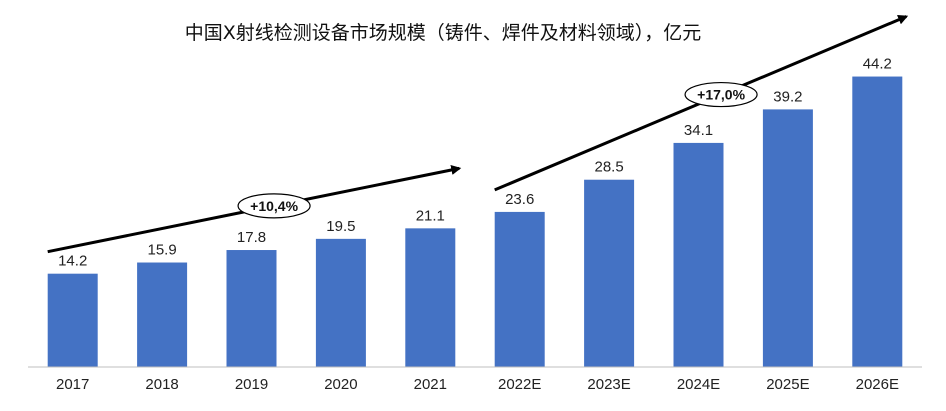 Image resolution: width=946 pixels, height=411 pixels. What do you see at coordinates (877, 384) in the screenshot?
I see `x-tick-2026E: 2026E` at bounding box center [877, 384].